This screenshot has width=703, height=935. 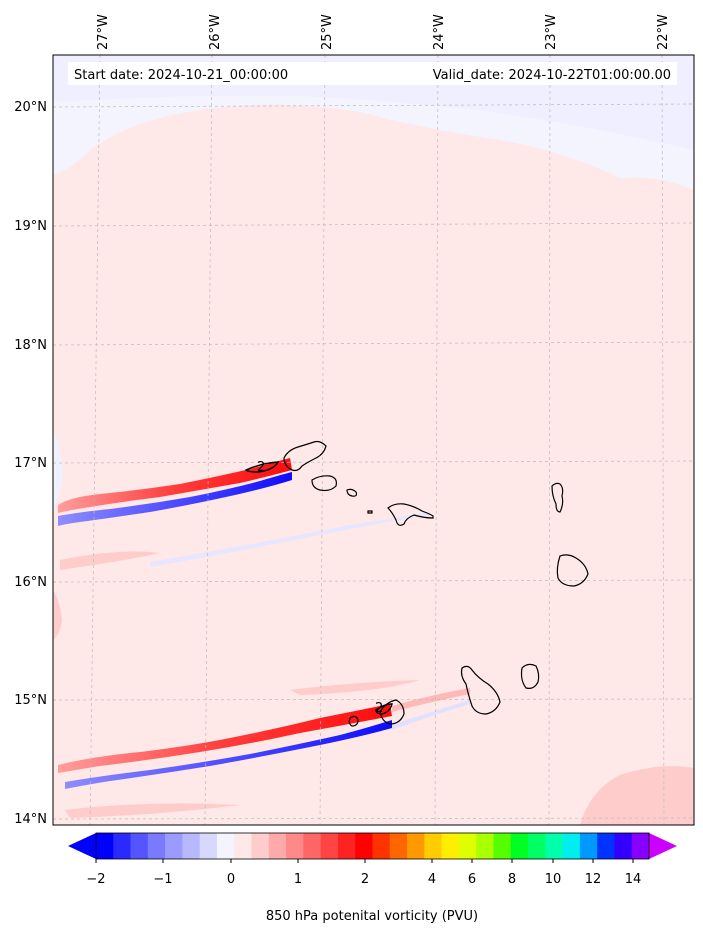 I want to click on island-sao-vicente, so click(x=324, y=483).